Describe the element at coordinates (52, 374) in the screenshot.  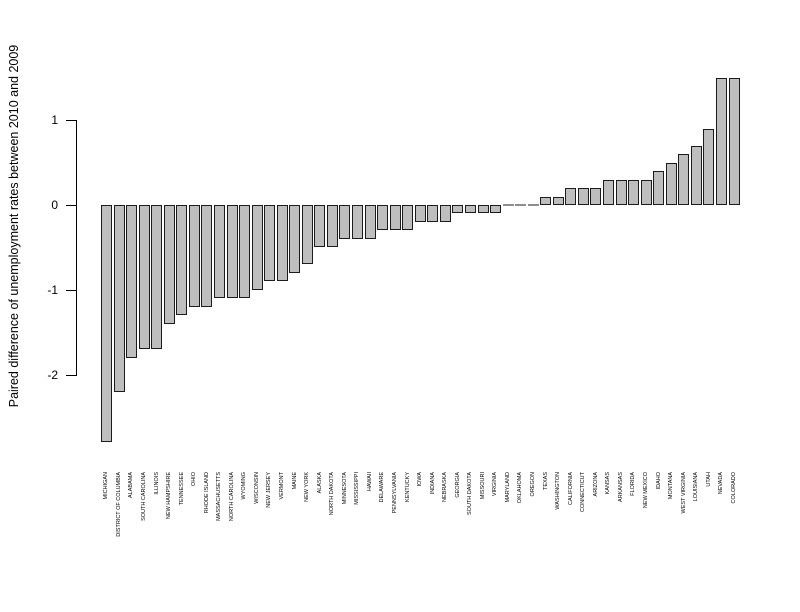
I see `y-axis-tick-label: -2` at that location.